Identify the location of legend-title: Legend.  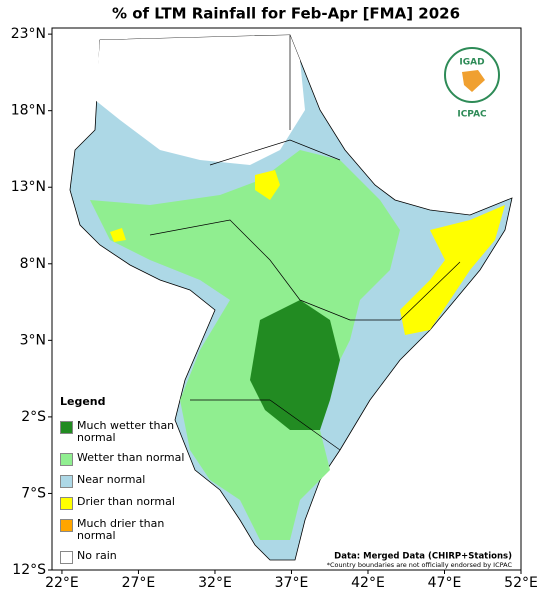
(83, 401).